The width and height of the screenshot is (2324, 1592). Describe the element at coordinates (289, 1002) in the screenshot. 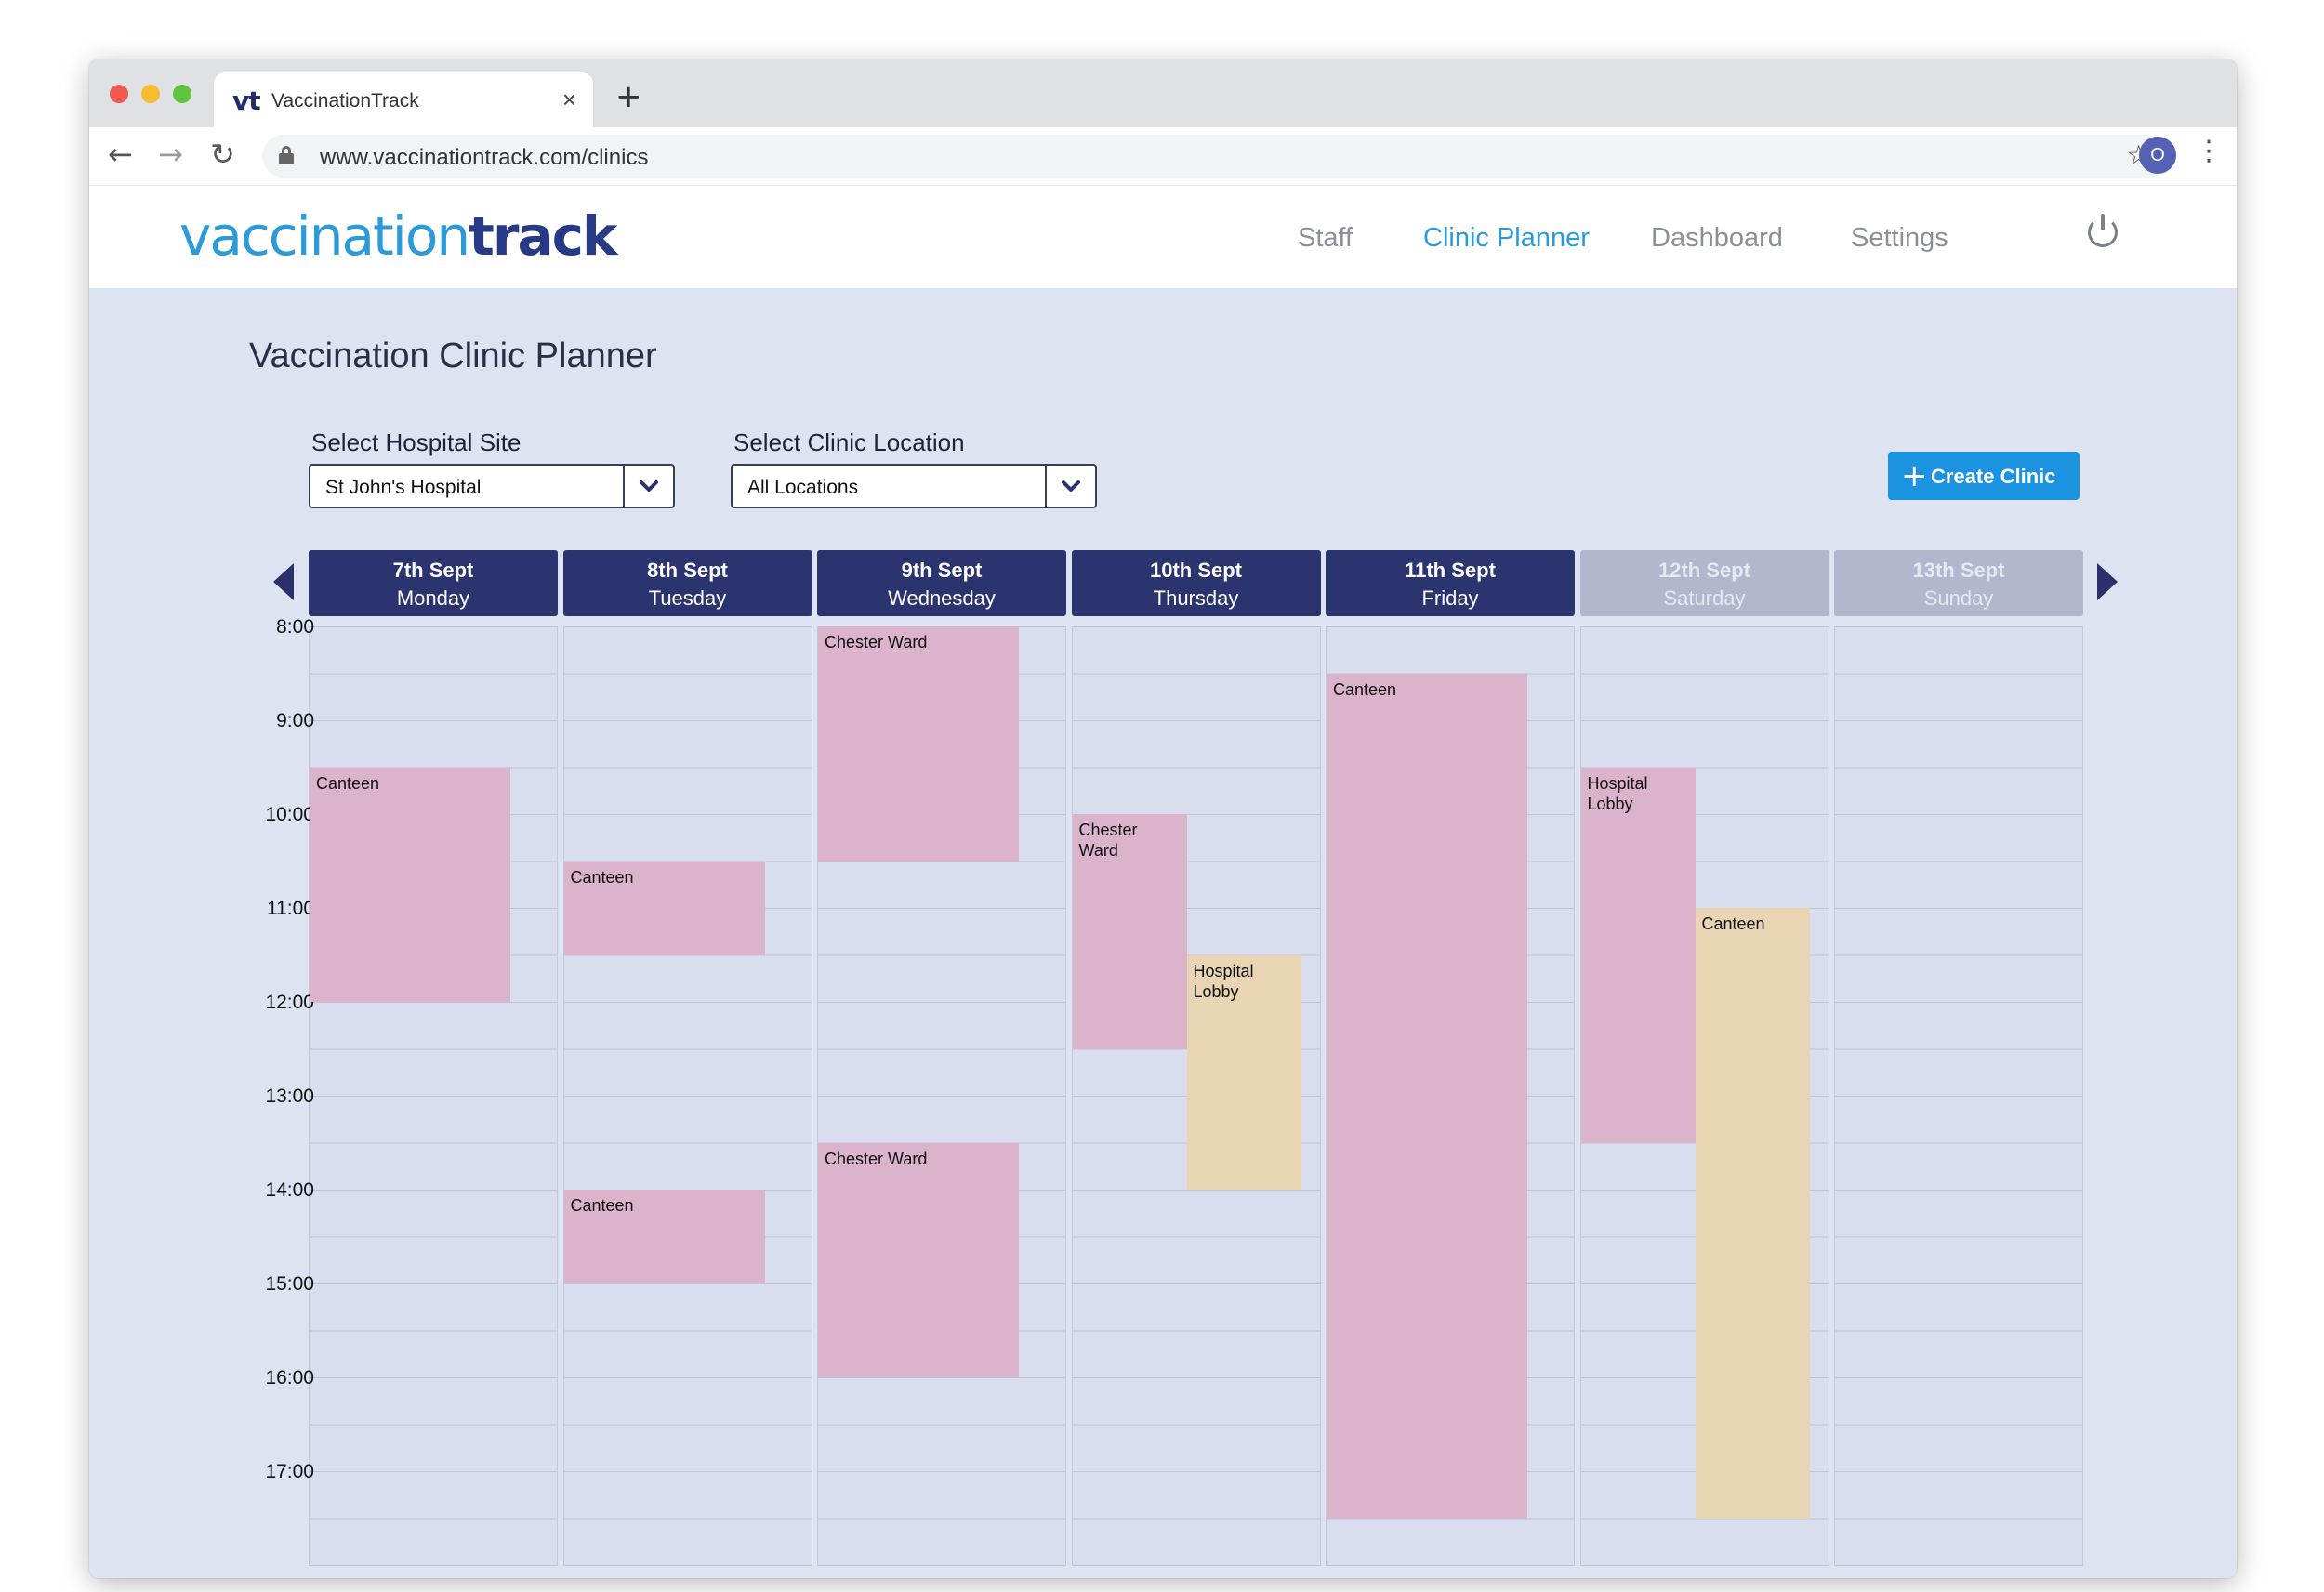

I see `time-label: 12:00` at that location.